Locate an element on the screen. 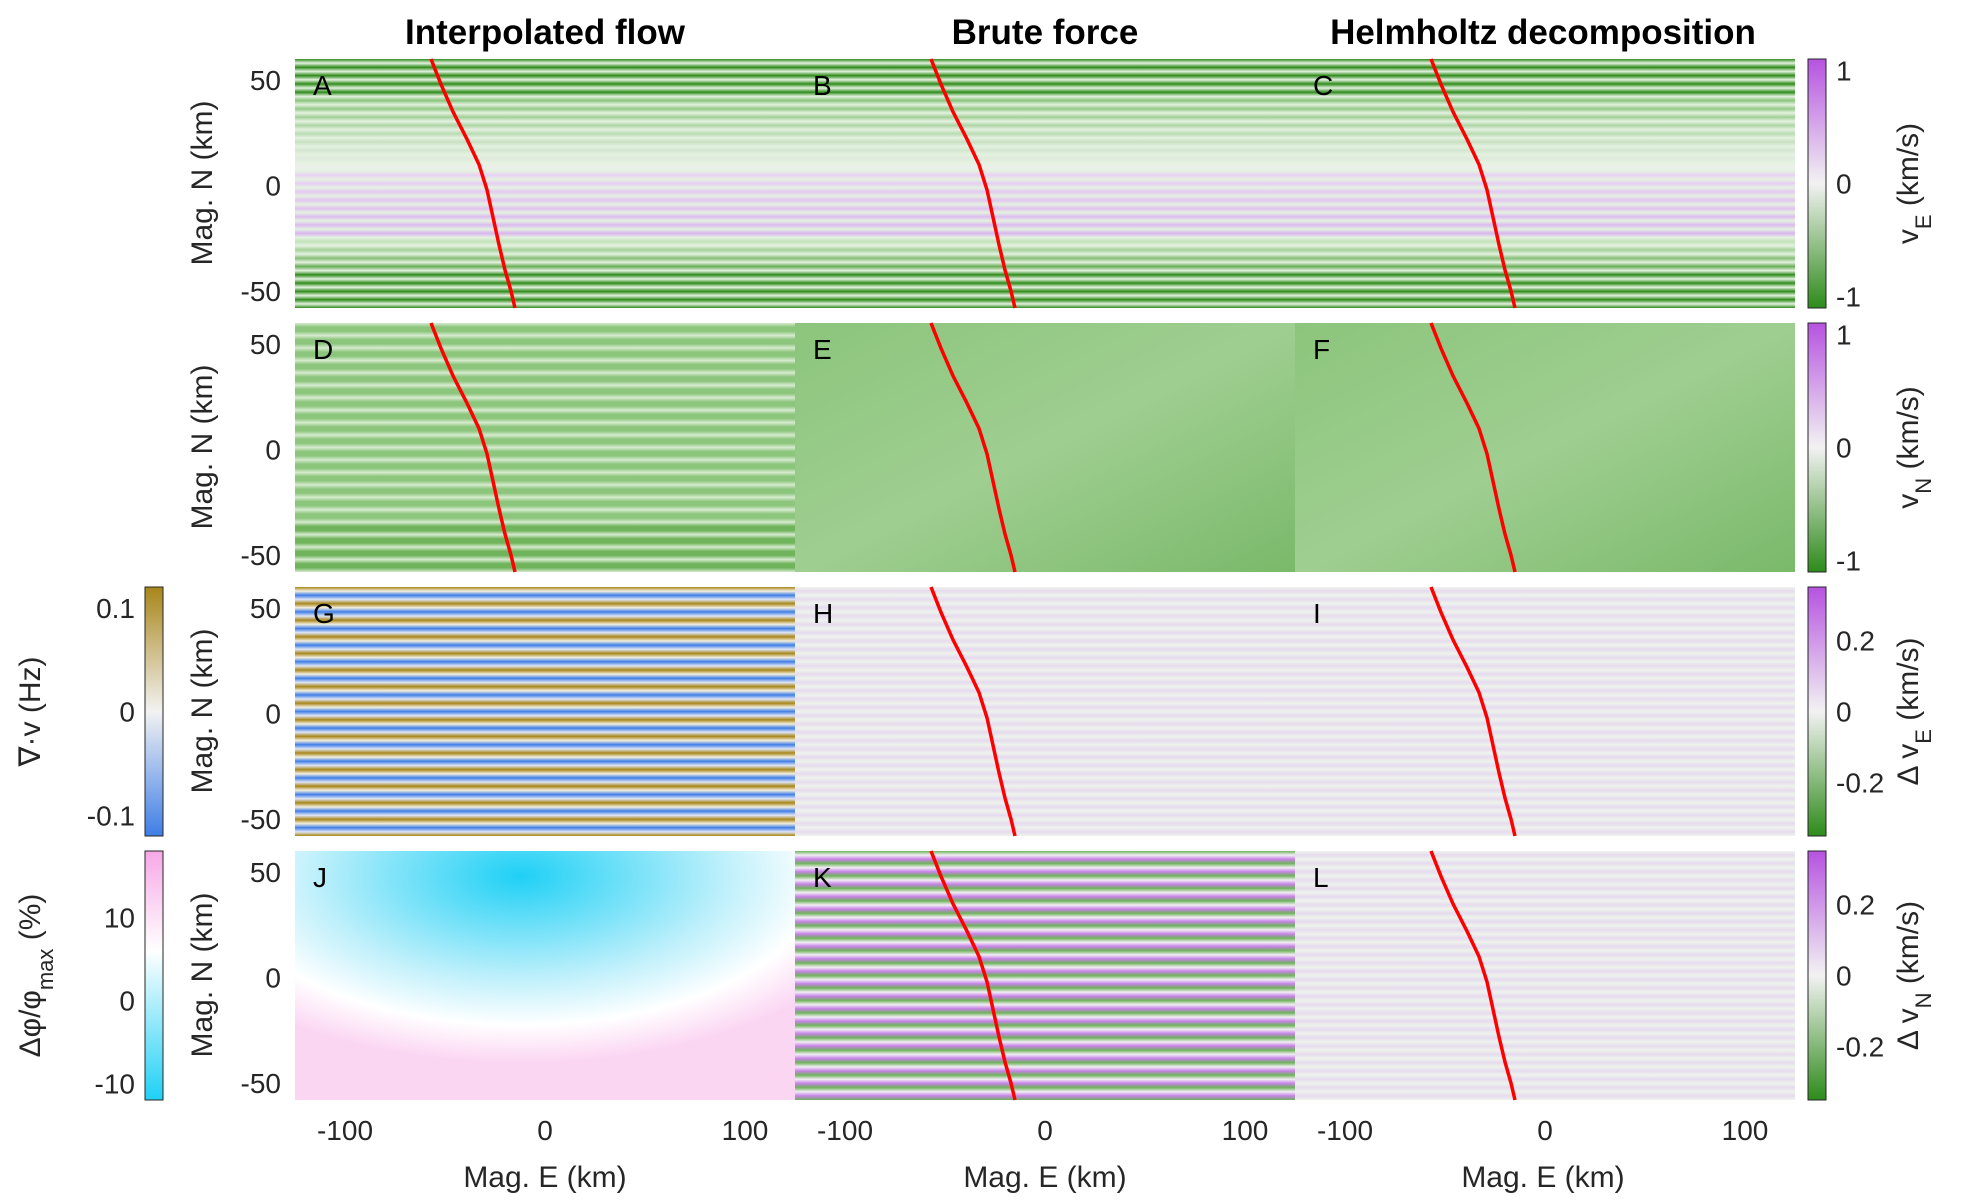 Image resolution: width=1980 pixels, height=1200 pixels. panel-letter-D: D is located at coordinates (323, 349).